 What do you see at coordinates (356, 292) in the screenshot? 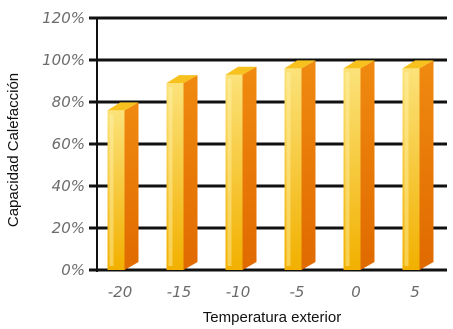
I see `x-tick-label: 0` at bounding box center [356, 292].